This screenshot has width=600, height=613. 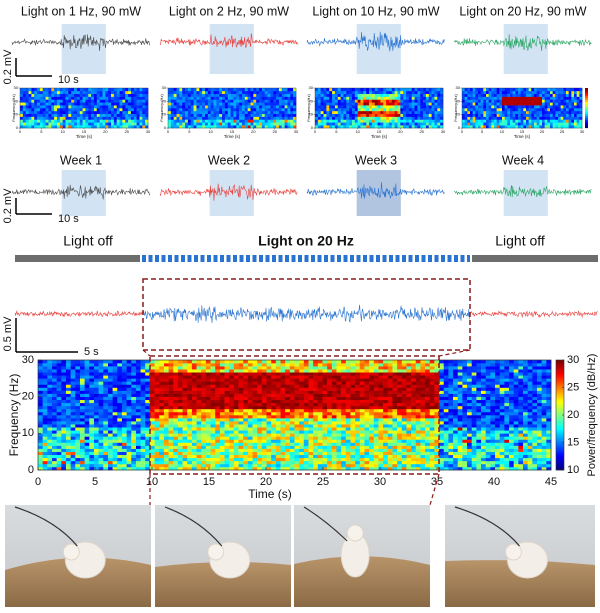 What do you see at coordinates (274, 131) in the screenshot?
I see `x-tick-label: 25` at bounding box center [274, 131].